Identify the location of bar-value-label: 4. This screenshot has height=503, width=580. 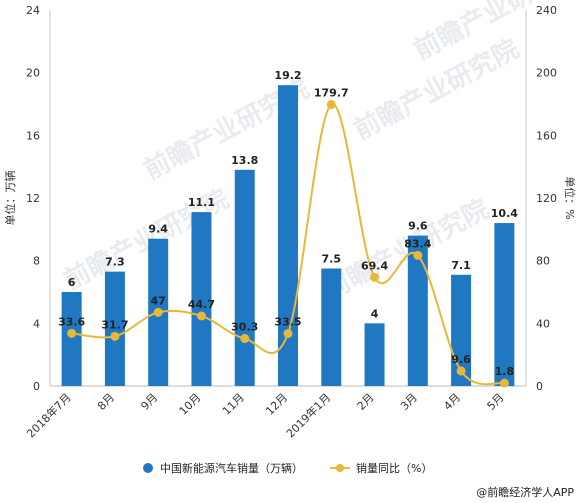
(375, 313).